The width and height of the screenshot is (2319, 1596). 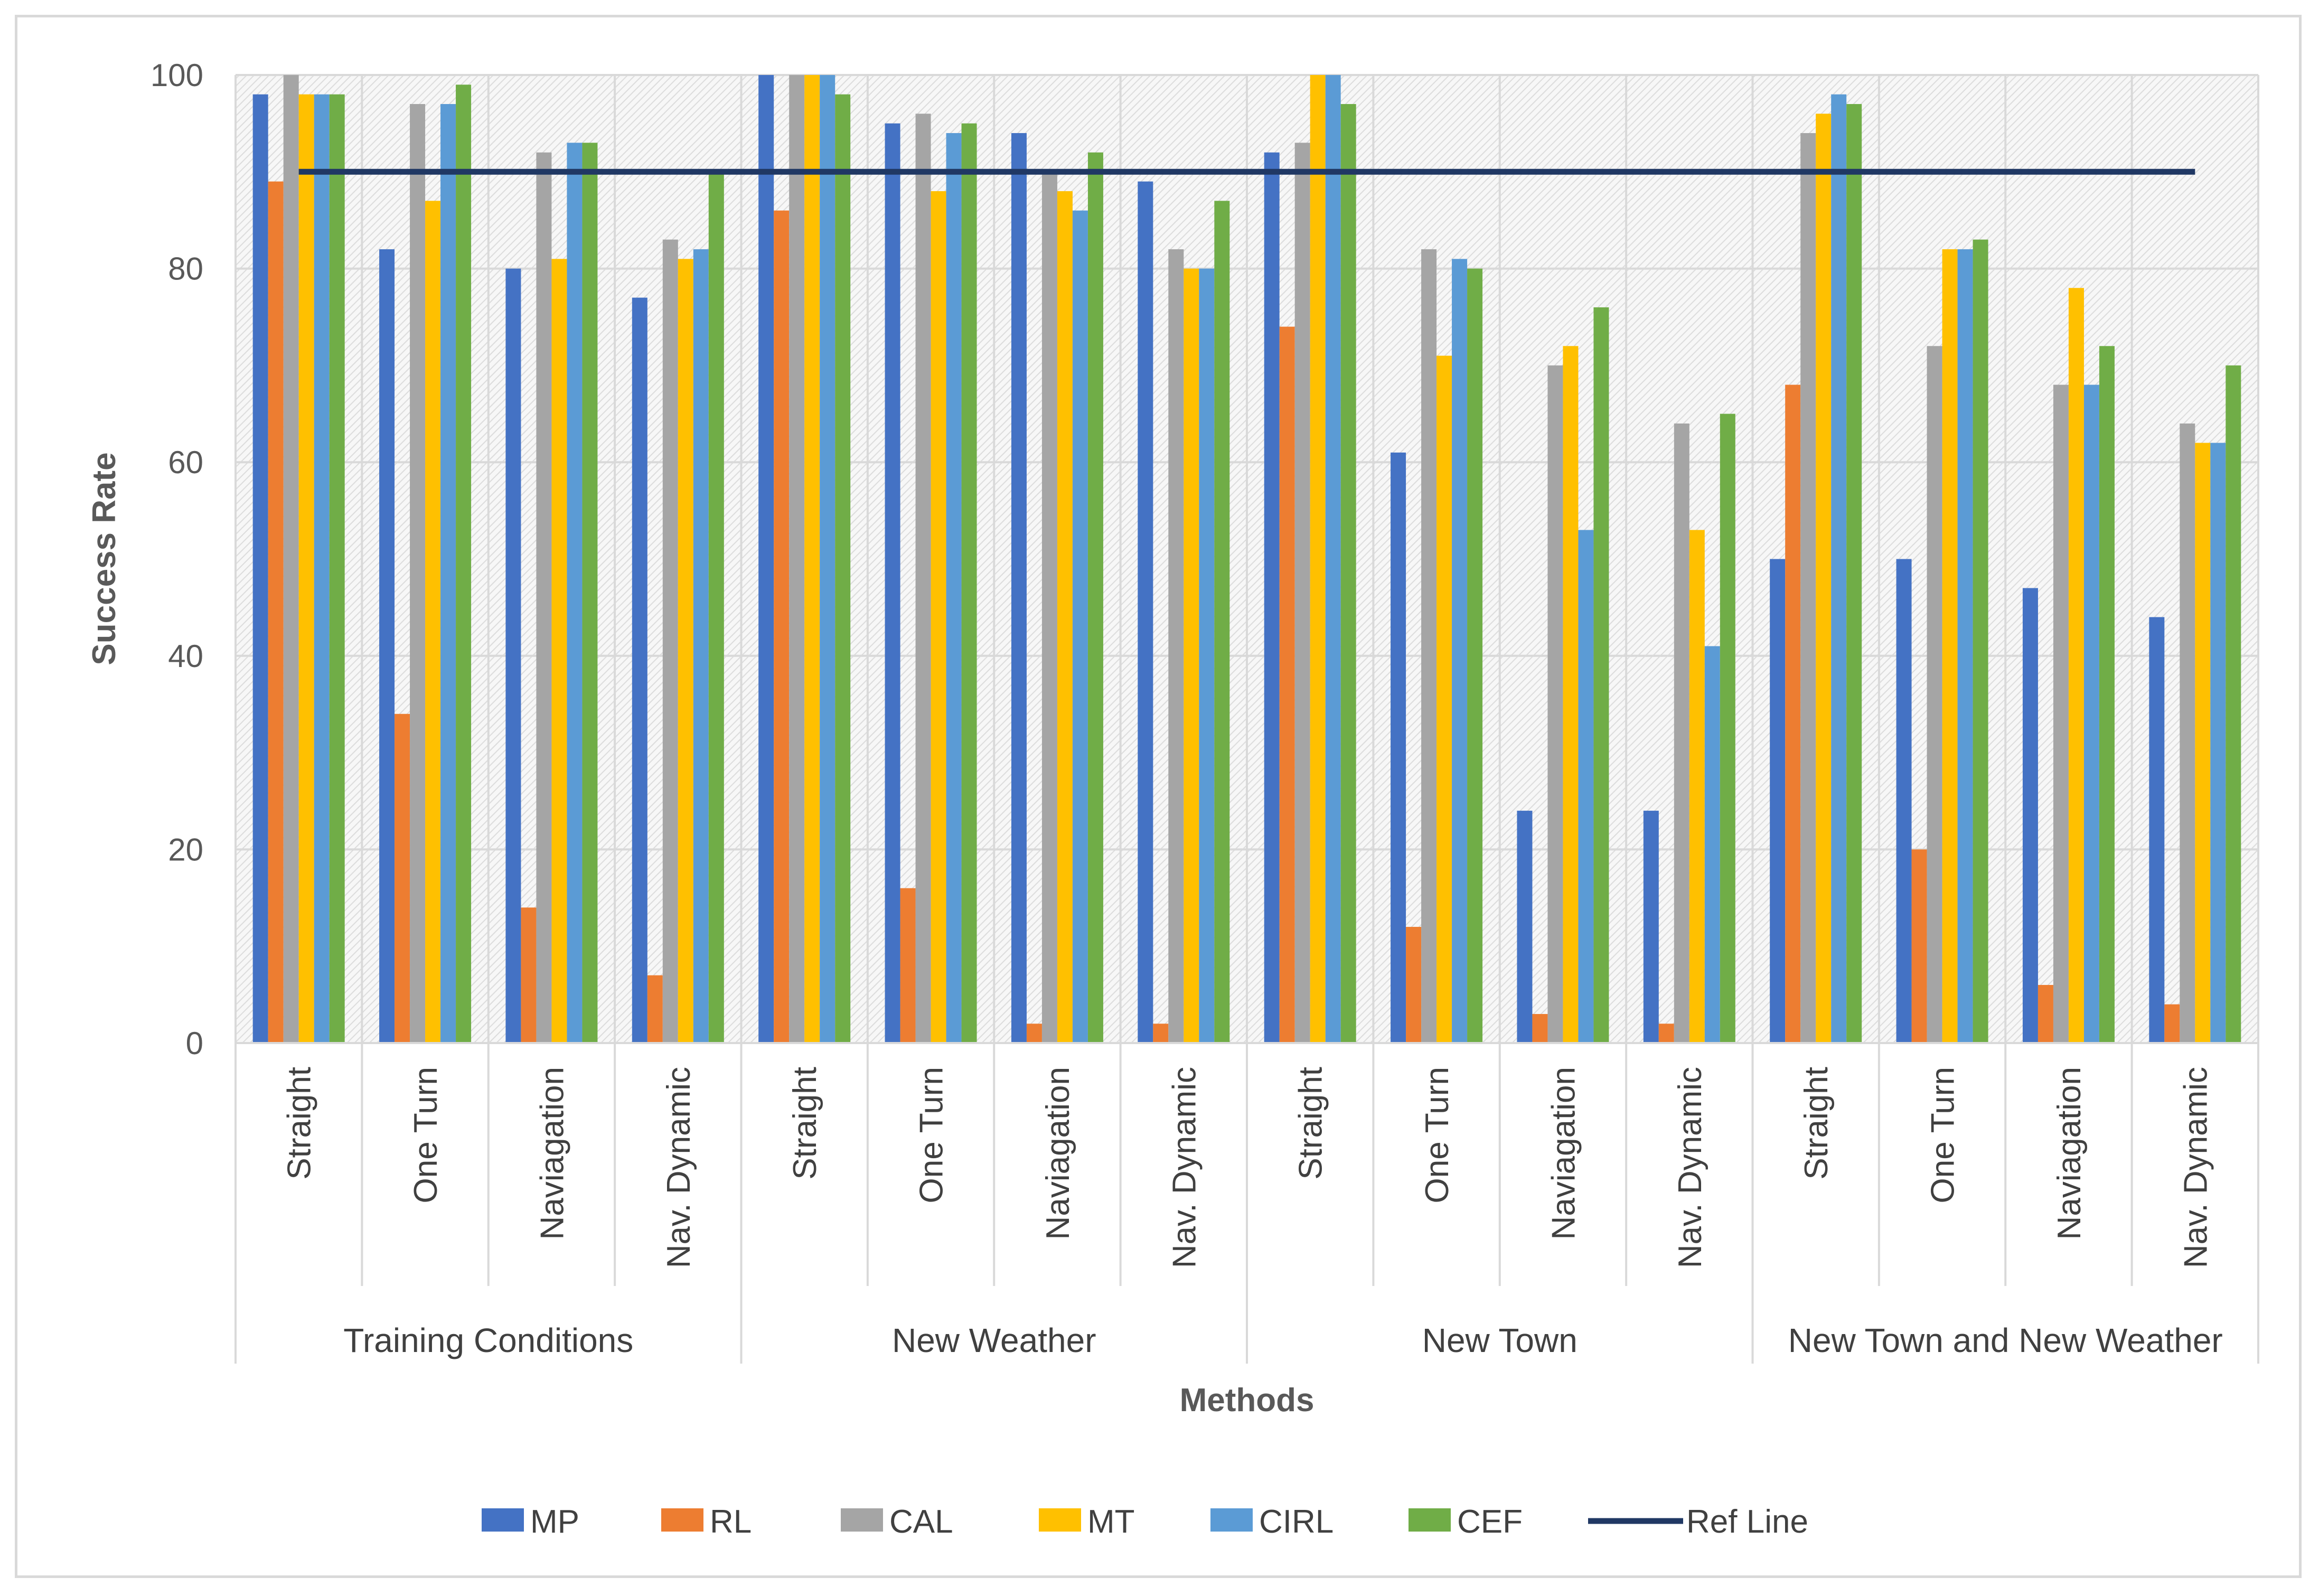 I want to click on y-axis-title: Success Rate, so click(x=105, y=558).